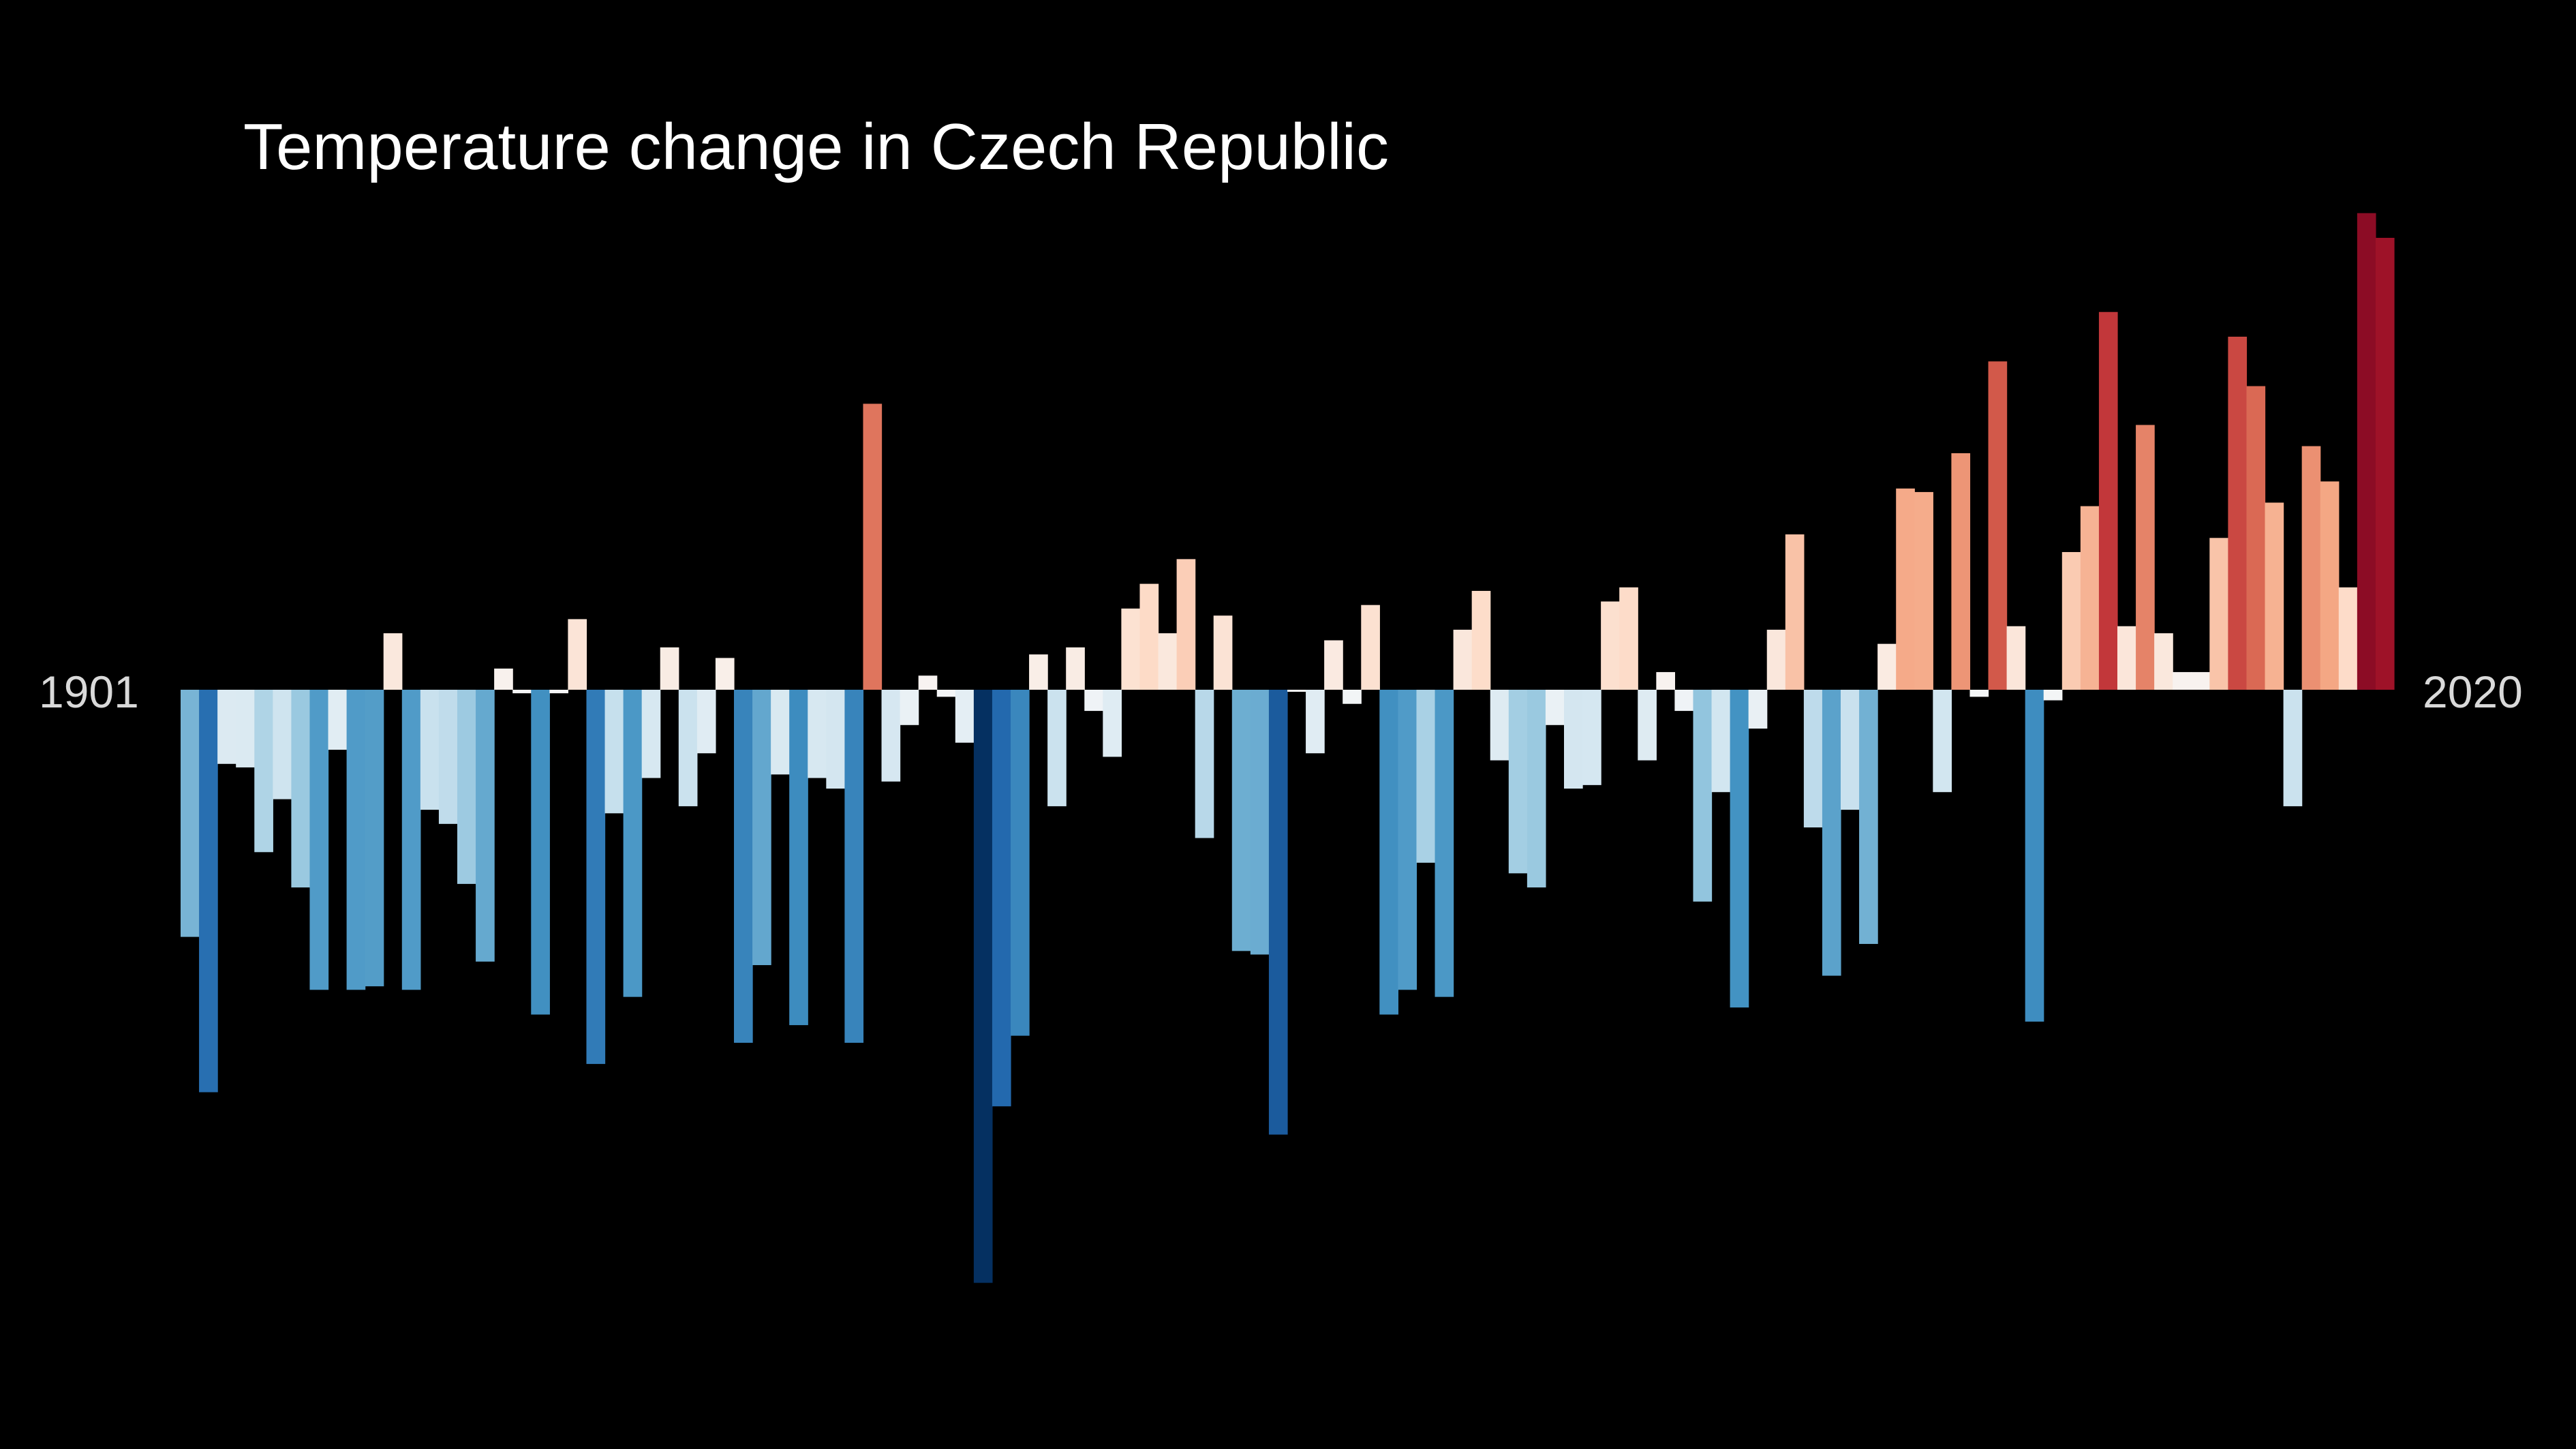 Image resolution: width=2576 pixels, height=1449 pixels. Describe the element at coordinates (1500, 726) in the screenshot. I see `bar-1972` at that location.